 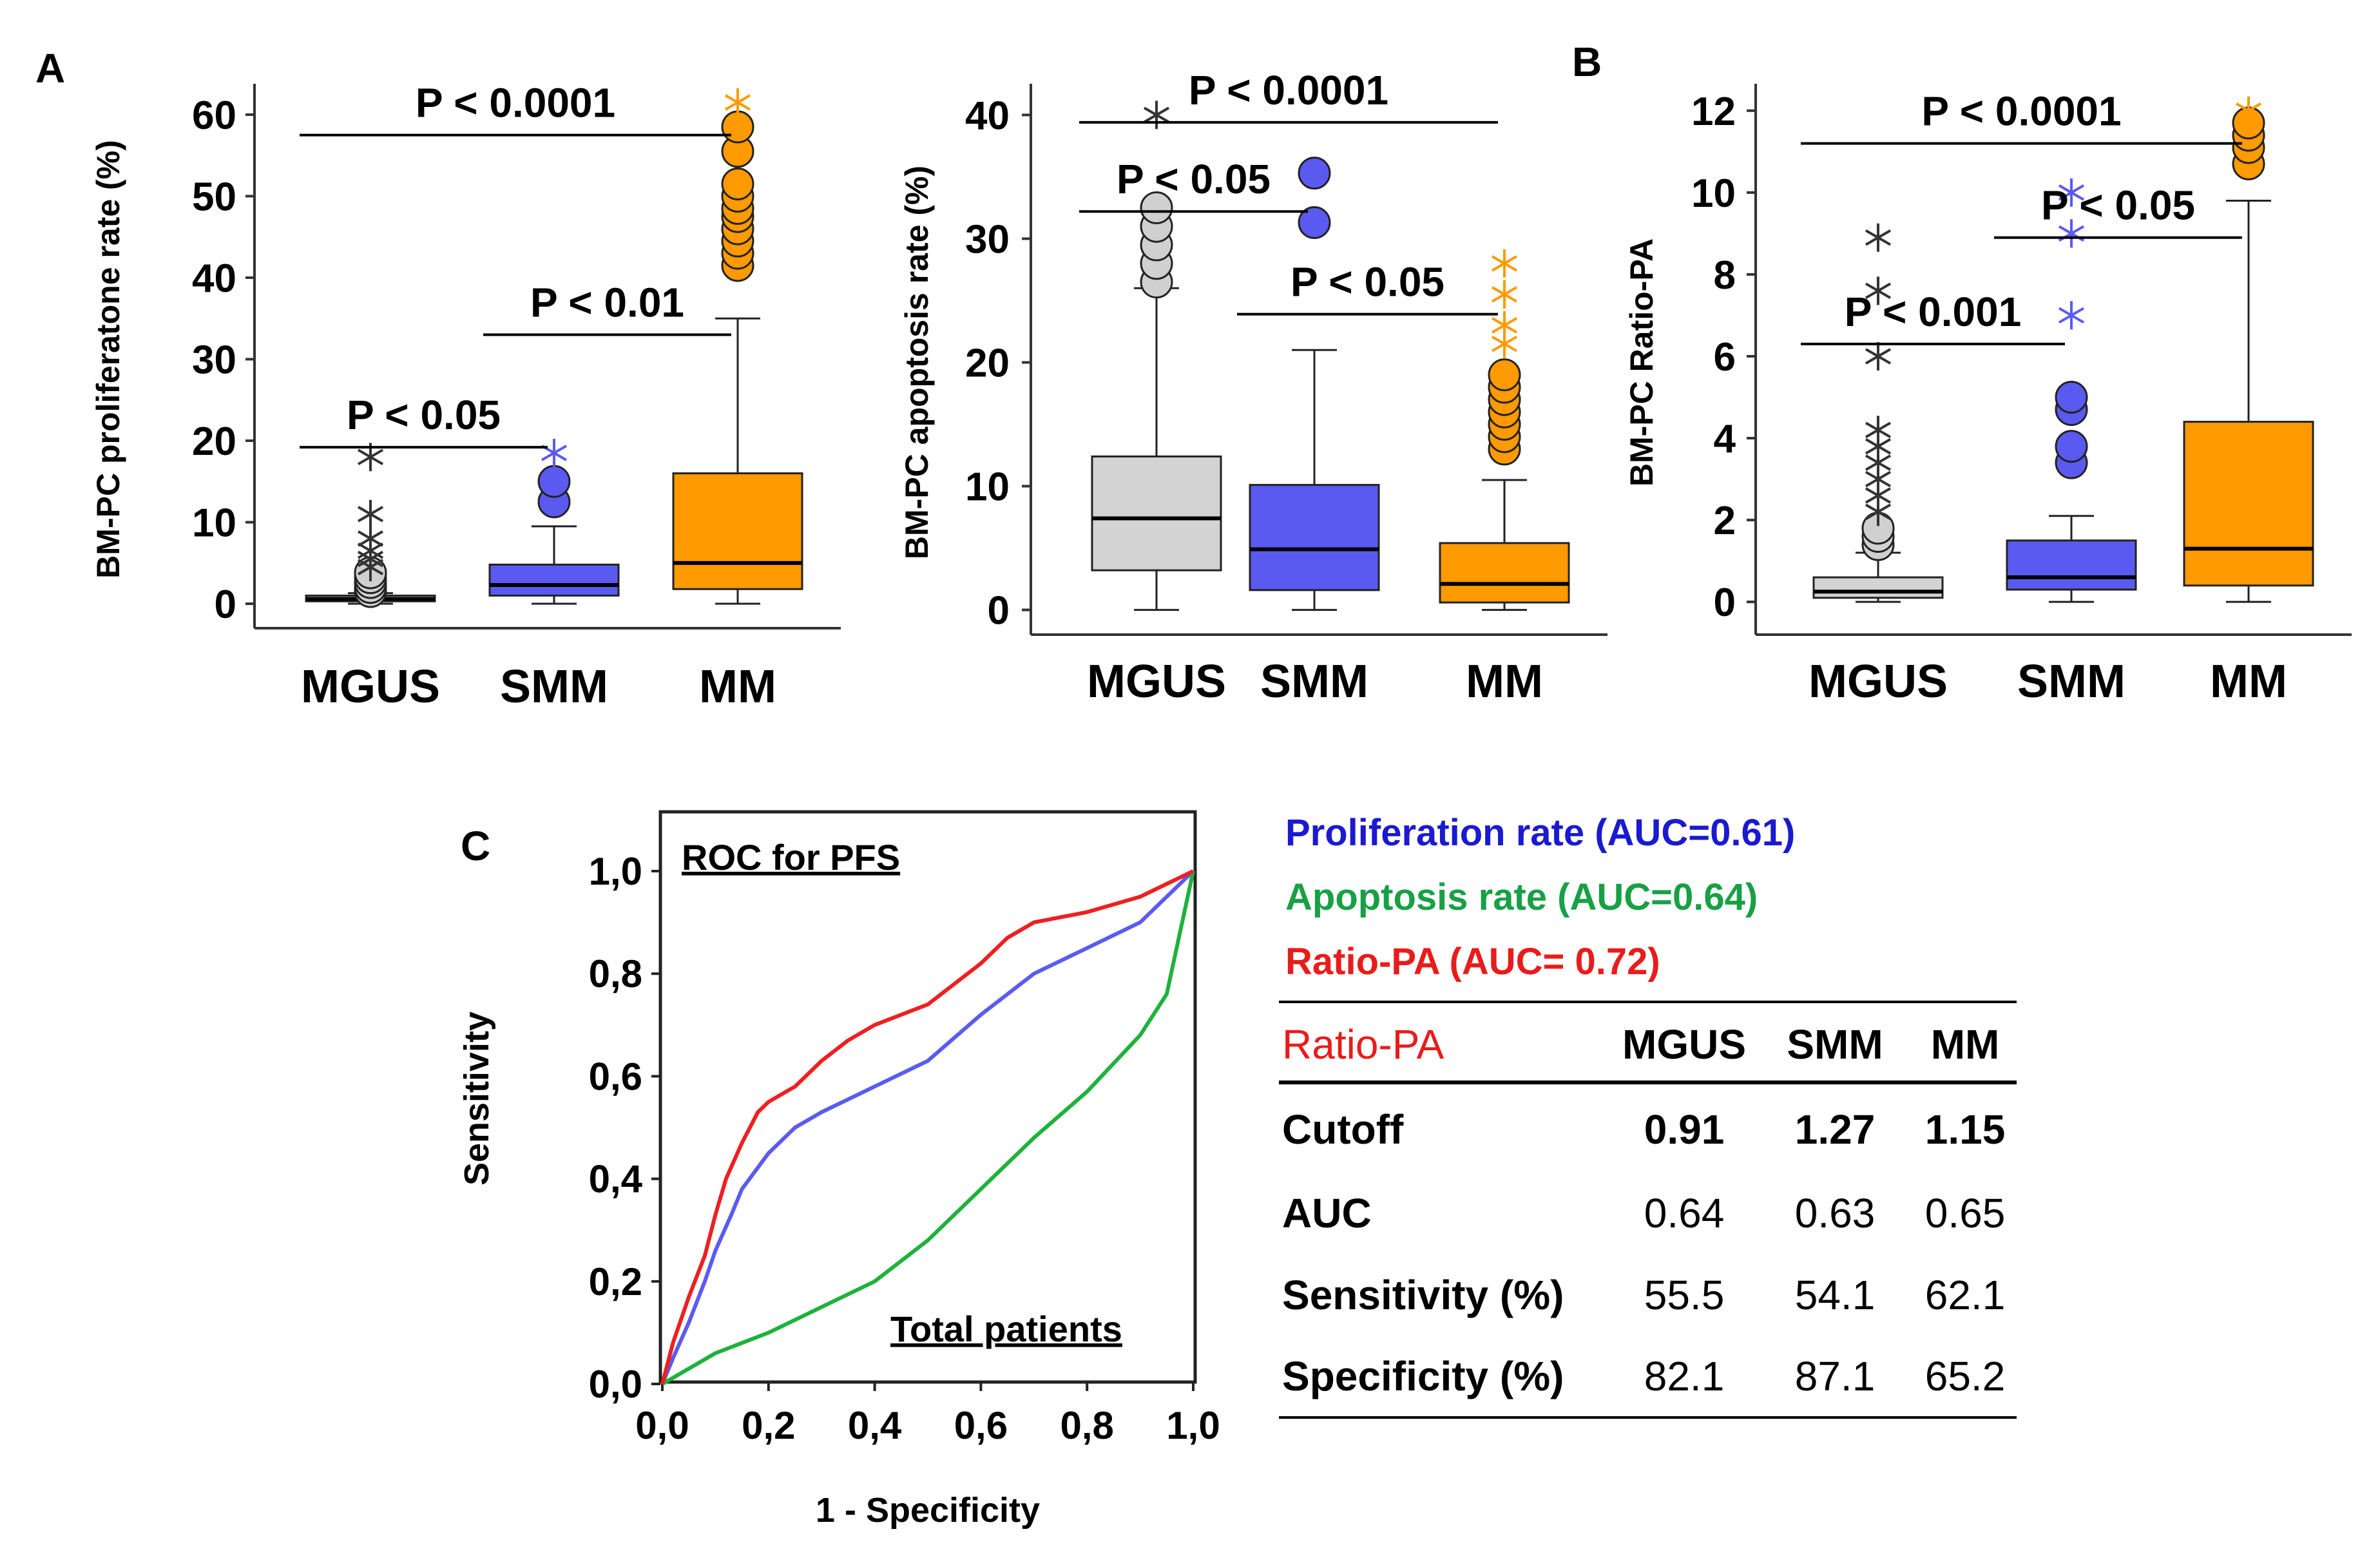 I want to click on roc-y-tick-label: 0,2, so click(x=615, y=1281).